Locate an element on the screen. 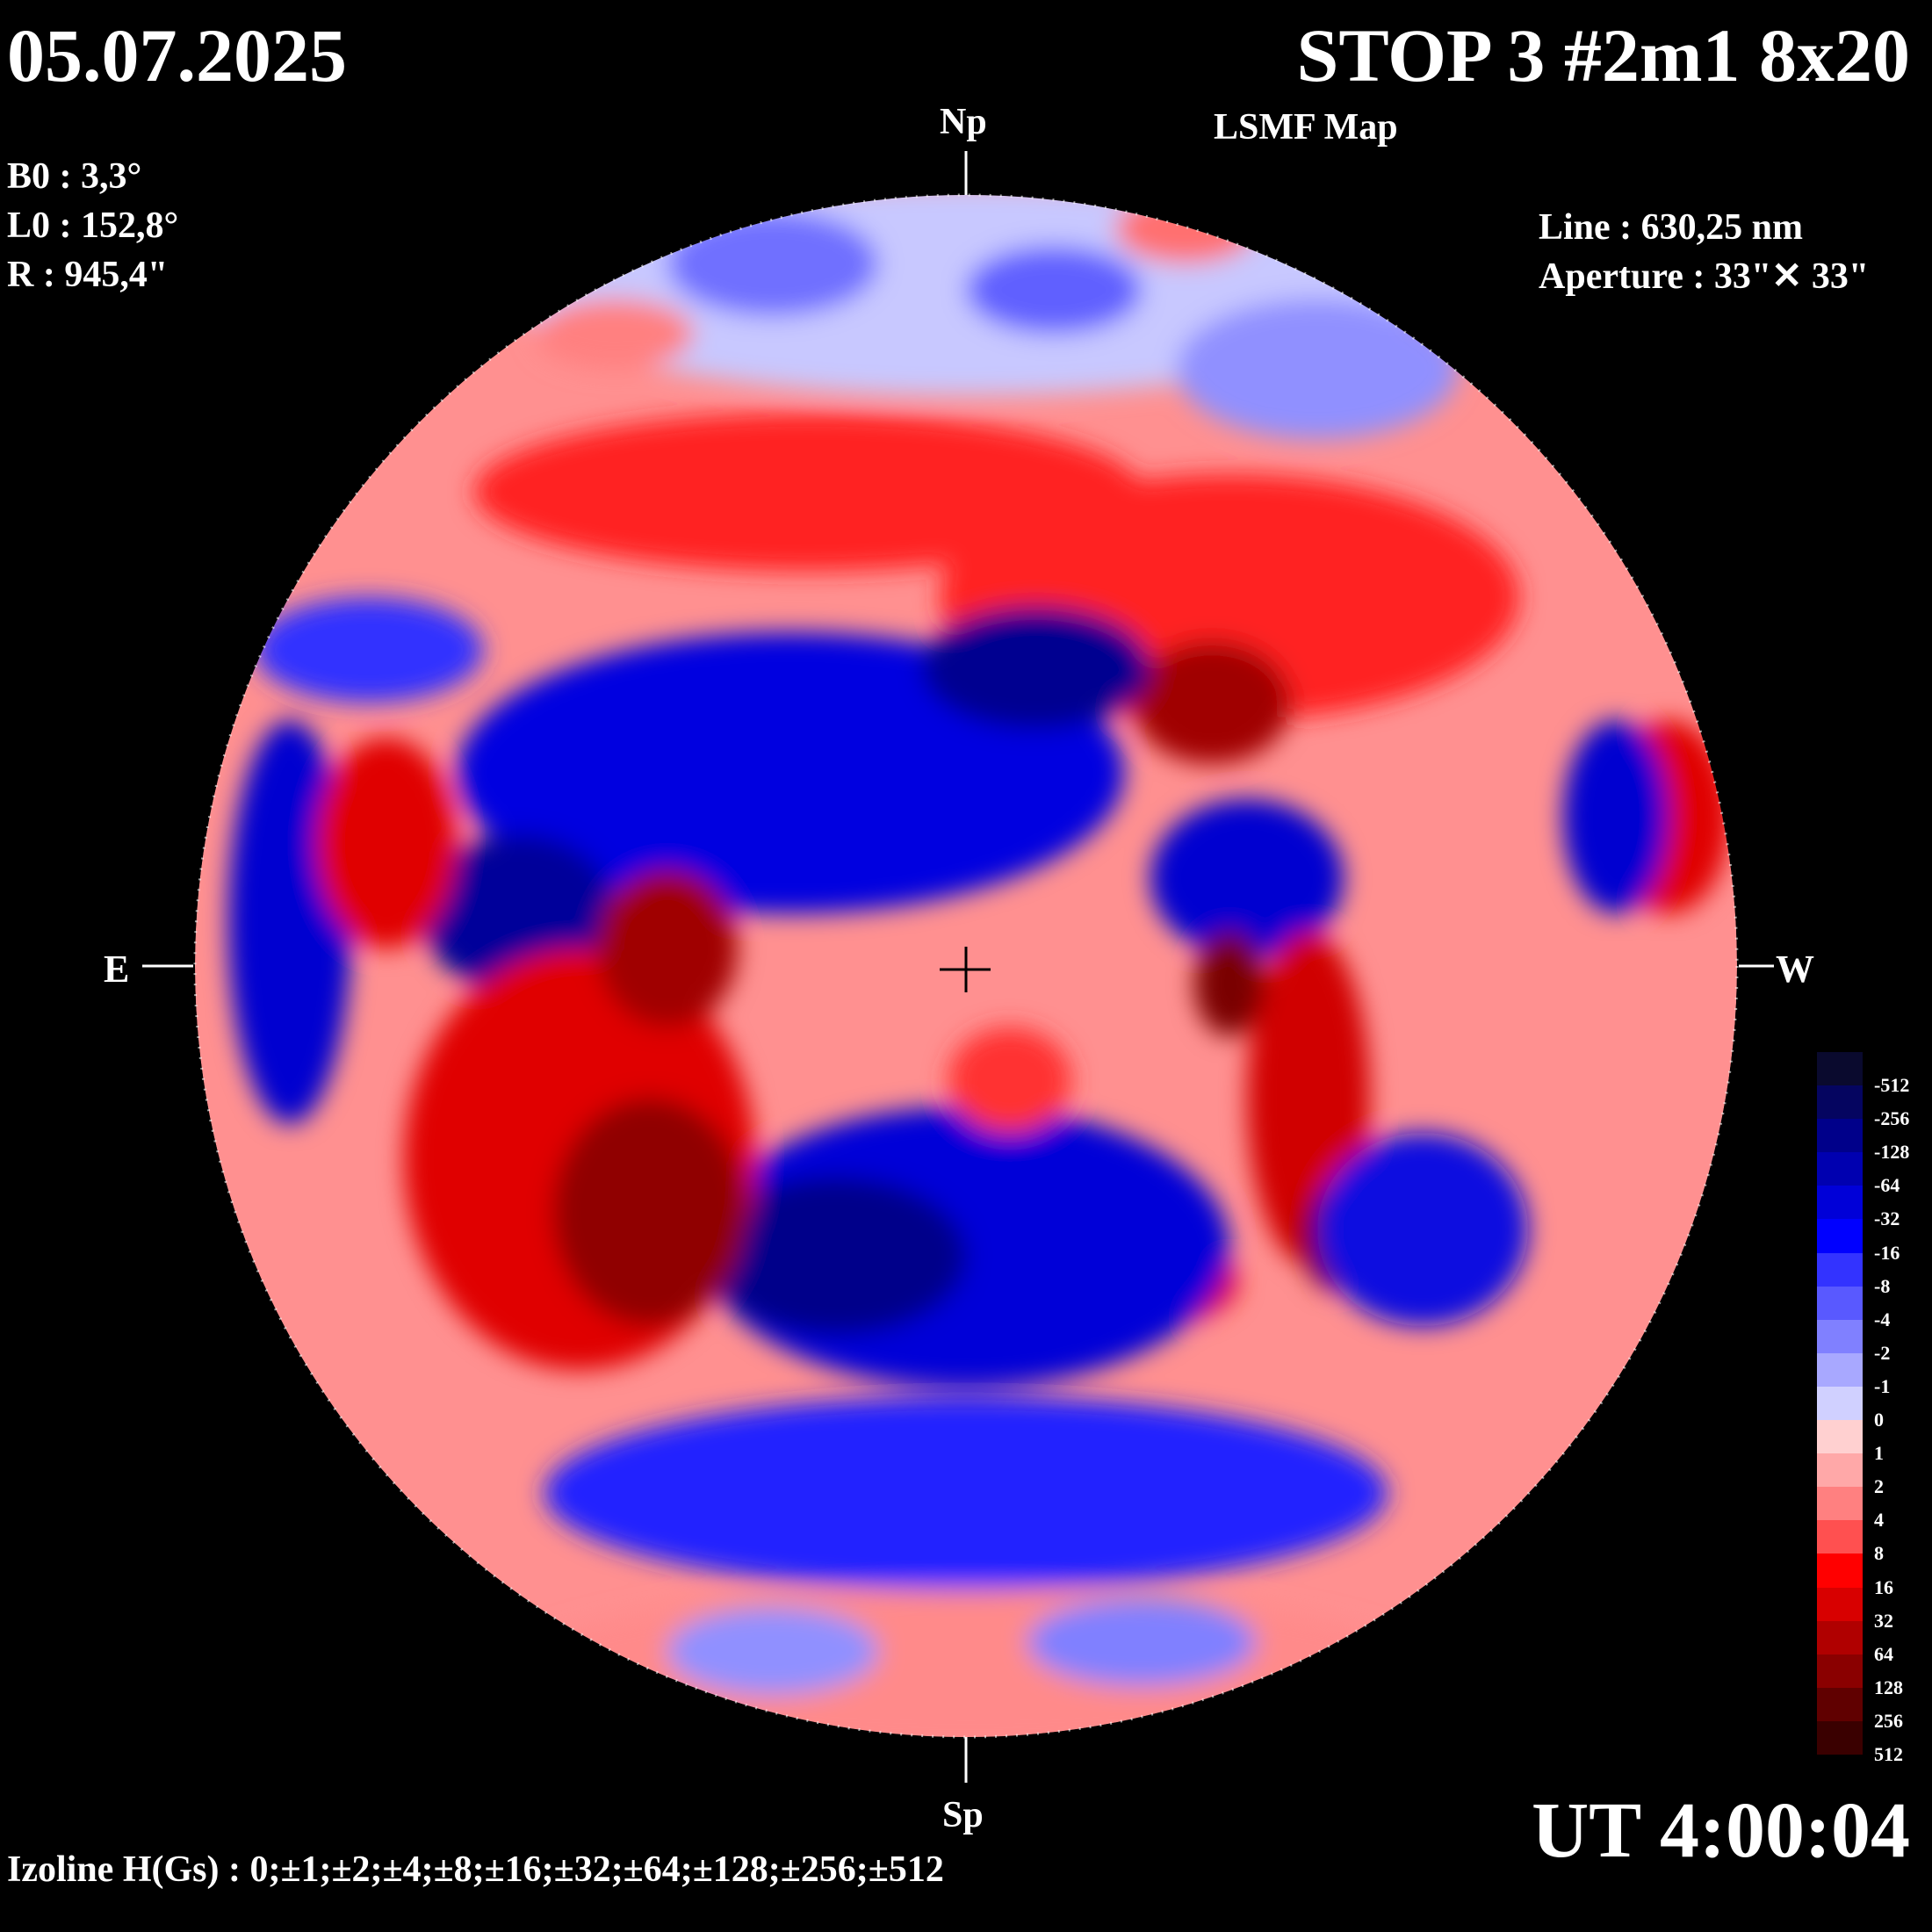  param-l0: L0 : 152,8° is located at coordinates (93, 226).